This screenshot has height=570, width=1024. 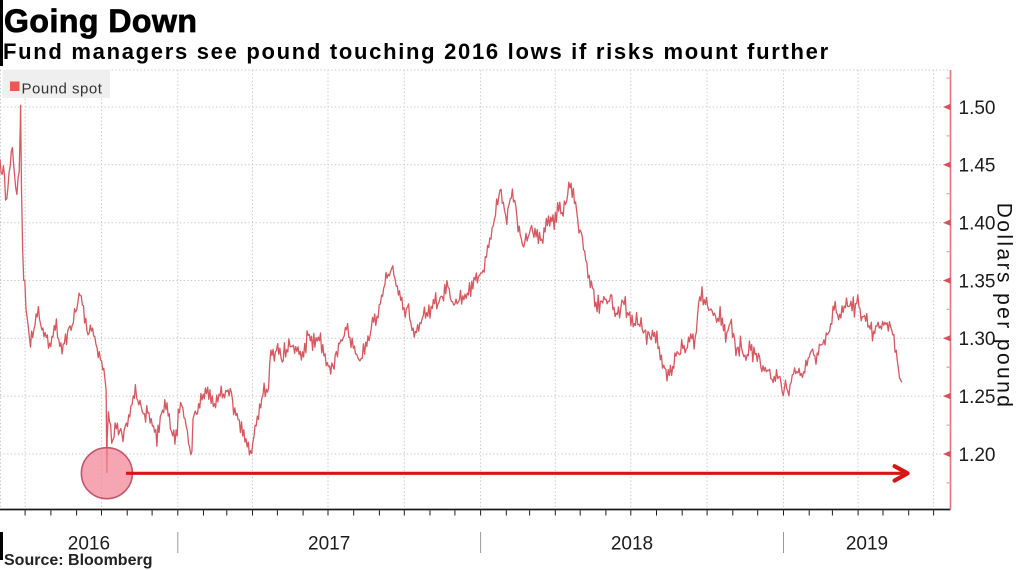 What do you see at coordinates (329, 544) in the screenshot?
I see `svg-text: 2017` at bounding box center [329, 544].